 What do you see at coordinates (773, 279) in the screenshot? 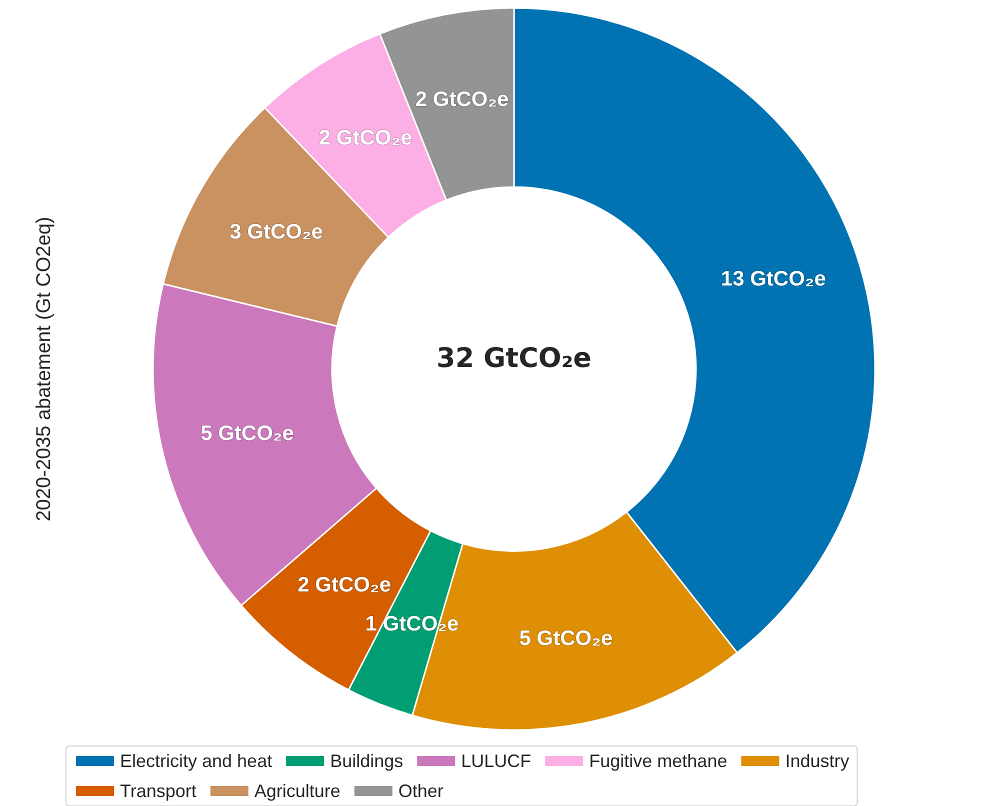
I see `data-label: 13 GtCO₂e` at bounding box center [773, 279].